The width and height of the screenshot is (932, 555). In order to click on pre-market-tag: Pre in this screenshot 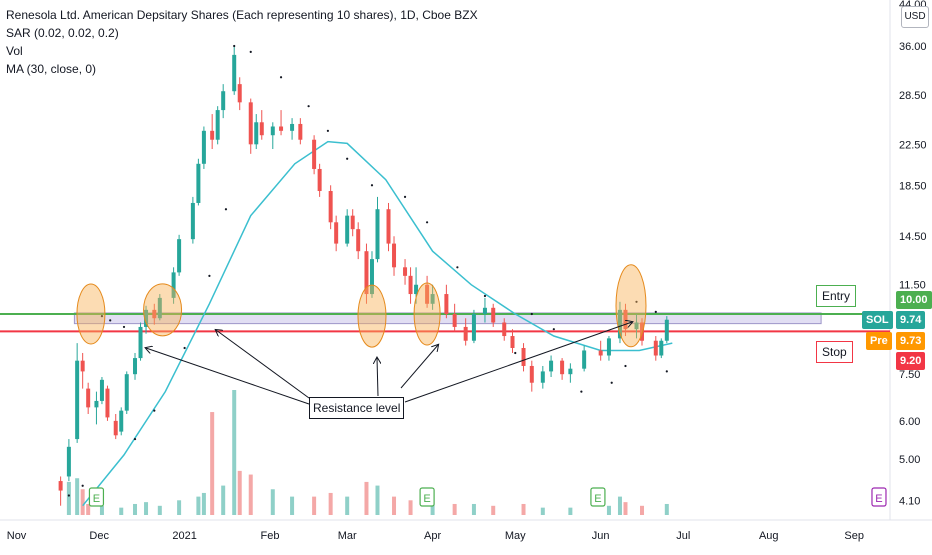, I will do `click(879, 341)`.